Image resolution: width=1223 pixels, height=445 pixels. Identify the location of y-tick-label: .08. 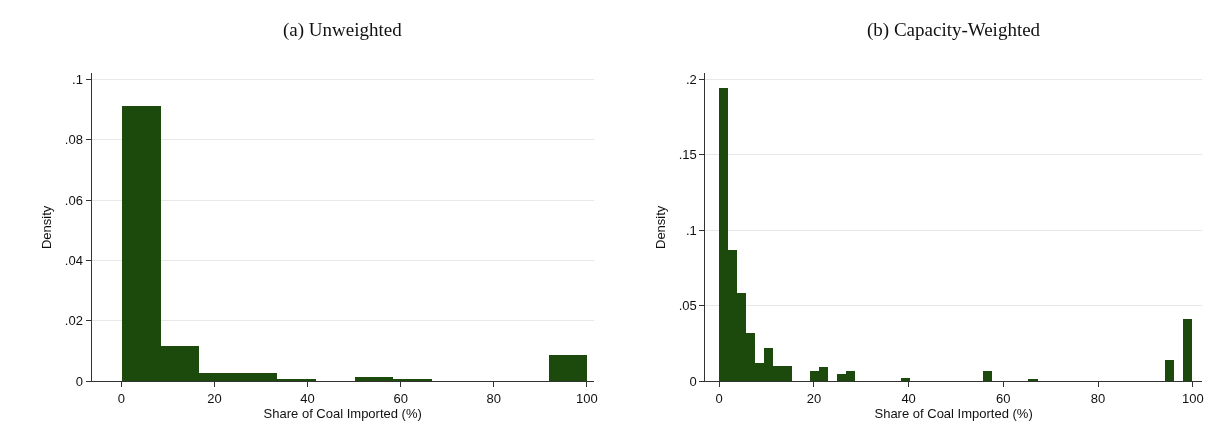
(73, 140).